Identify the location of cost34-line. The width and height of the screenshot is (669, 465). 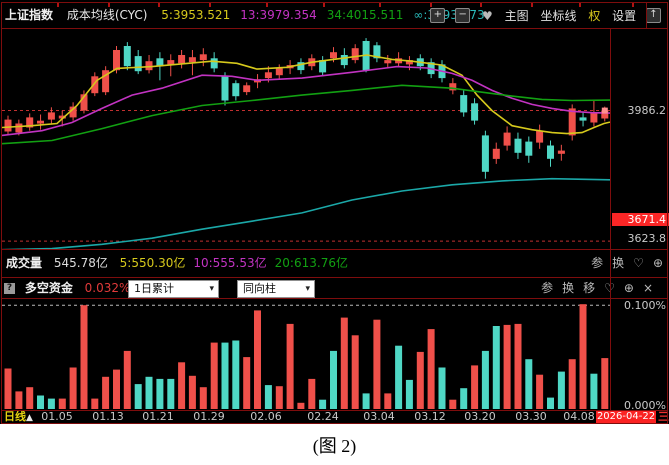
(306, 114).